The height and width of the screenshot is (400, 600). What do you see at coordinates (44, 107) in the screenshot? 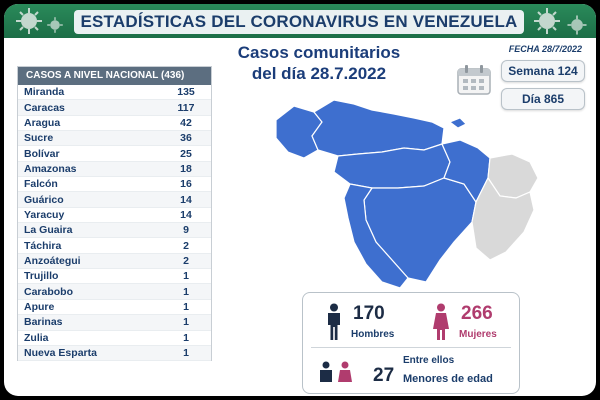
I see `state-name: Caracas` at bounding box center [44, 107].